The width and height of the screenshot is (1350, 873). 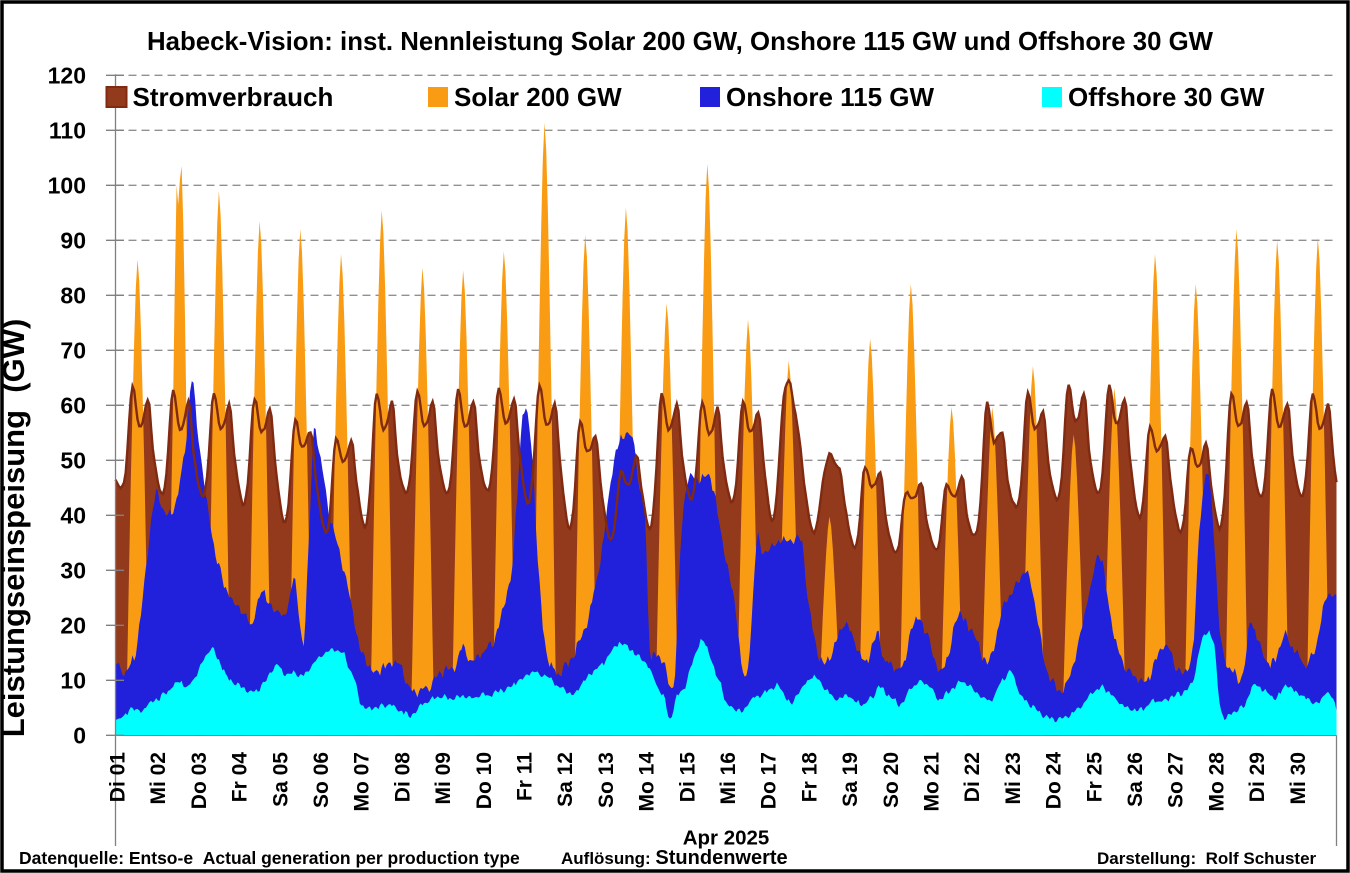 What do you see at coordinates (67, 130) in the screenshot?
I see `svg-text: 110` at bounding box center [67, 130].